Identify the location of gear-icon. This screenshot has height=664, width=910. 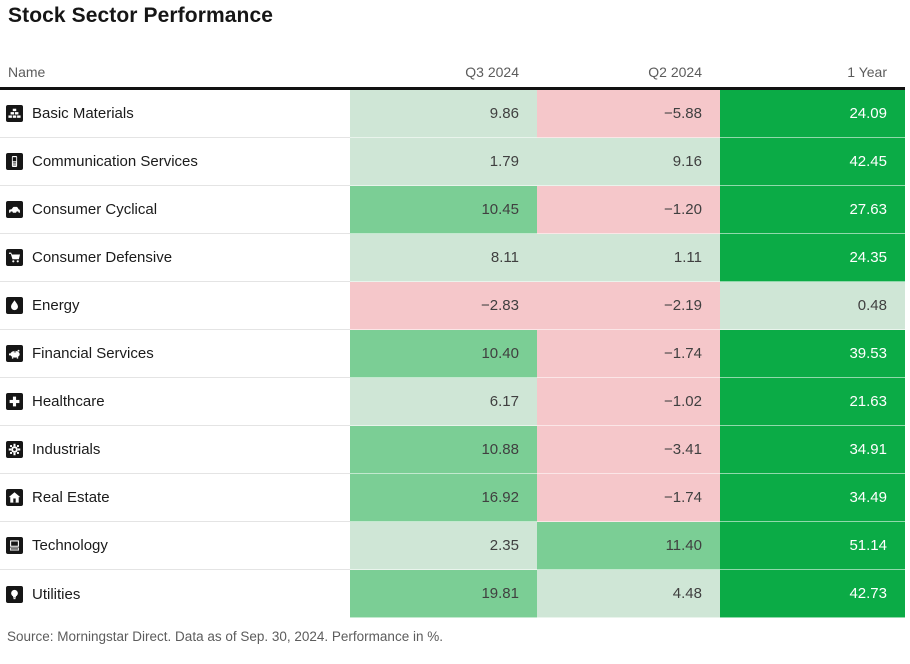
(14, 449).